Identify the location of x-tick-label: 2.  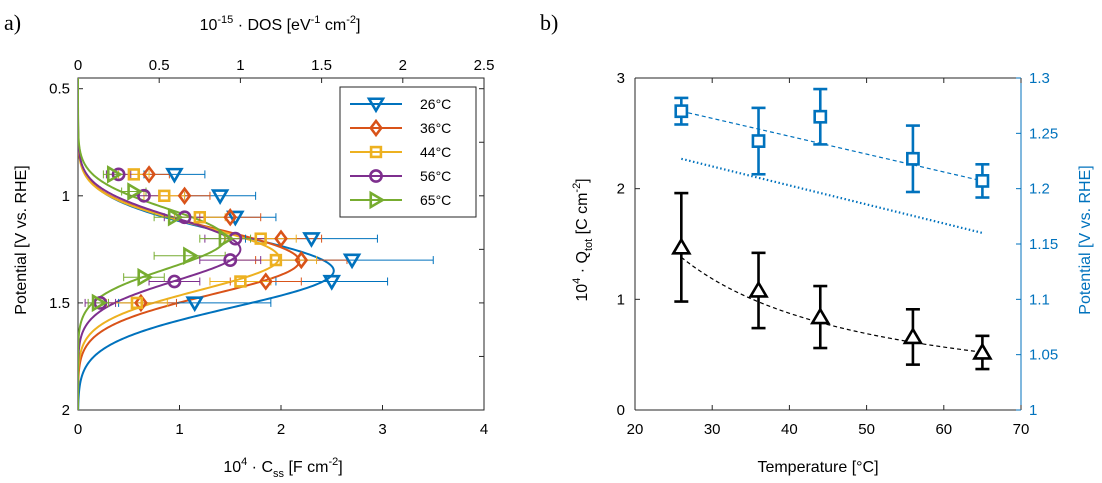
(281, 429).